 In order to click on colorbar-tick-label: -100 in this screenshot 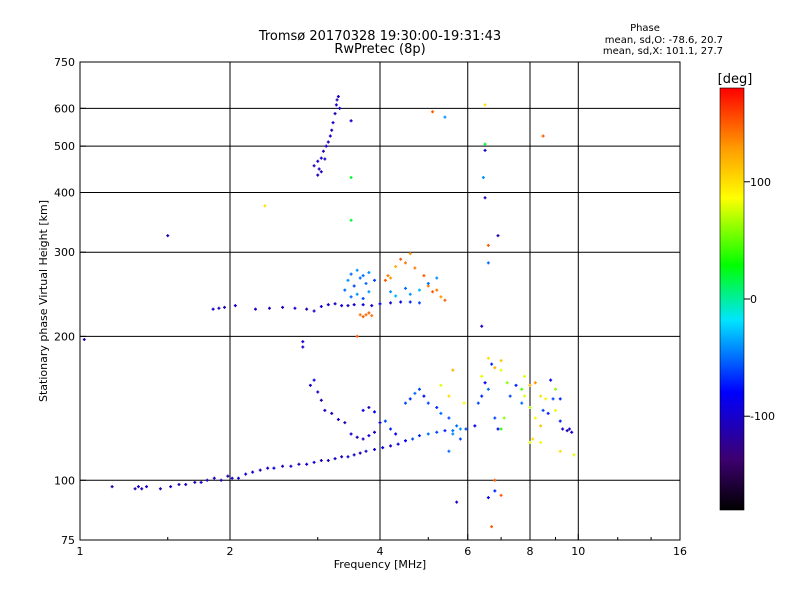, I will do `click(762, 416)`.